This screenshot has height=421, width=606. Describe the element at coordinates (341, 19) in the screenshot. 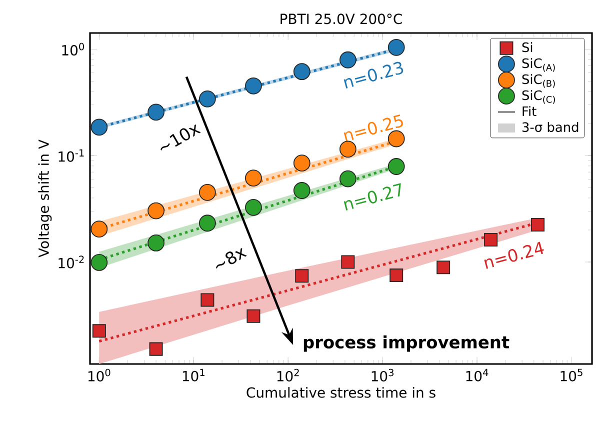

I see `chart-title: PBTI 25.0V 200°C` at that location.